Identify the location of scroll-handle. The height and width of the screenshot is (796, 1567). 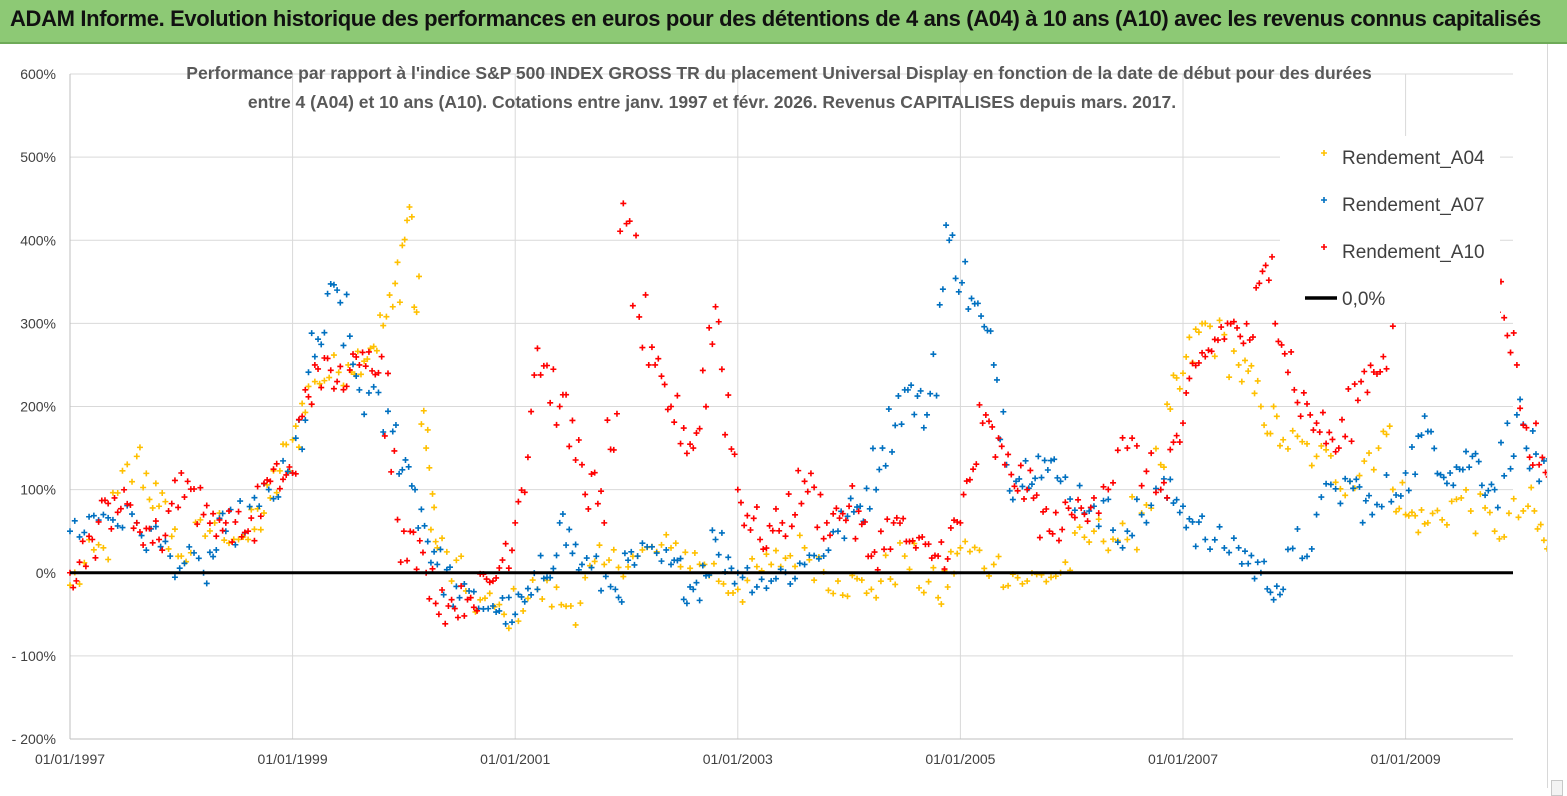
(1557, 788).